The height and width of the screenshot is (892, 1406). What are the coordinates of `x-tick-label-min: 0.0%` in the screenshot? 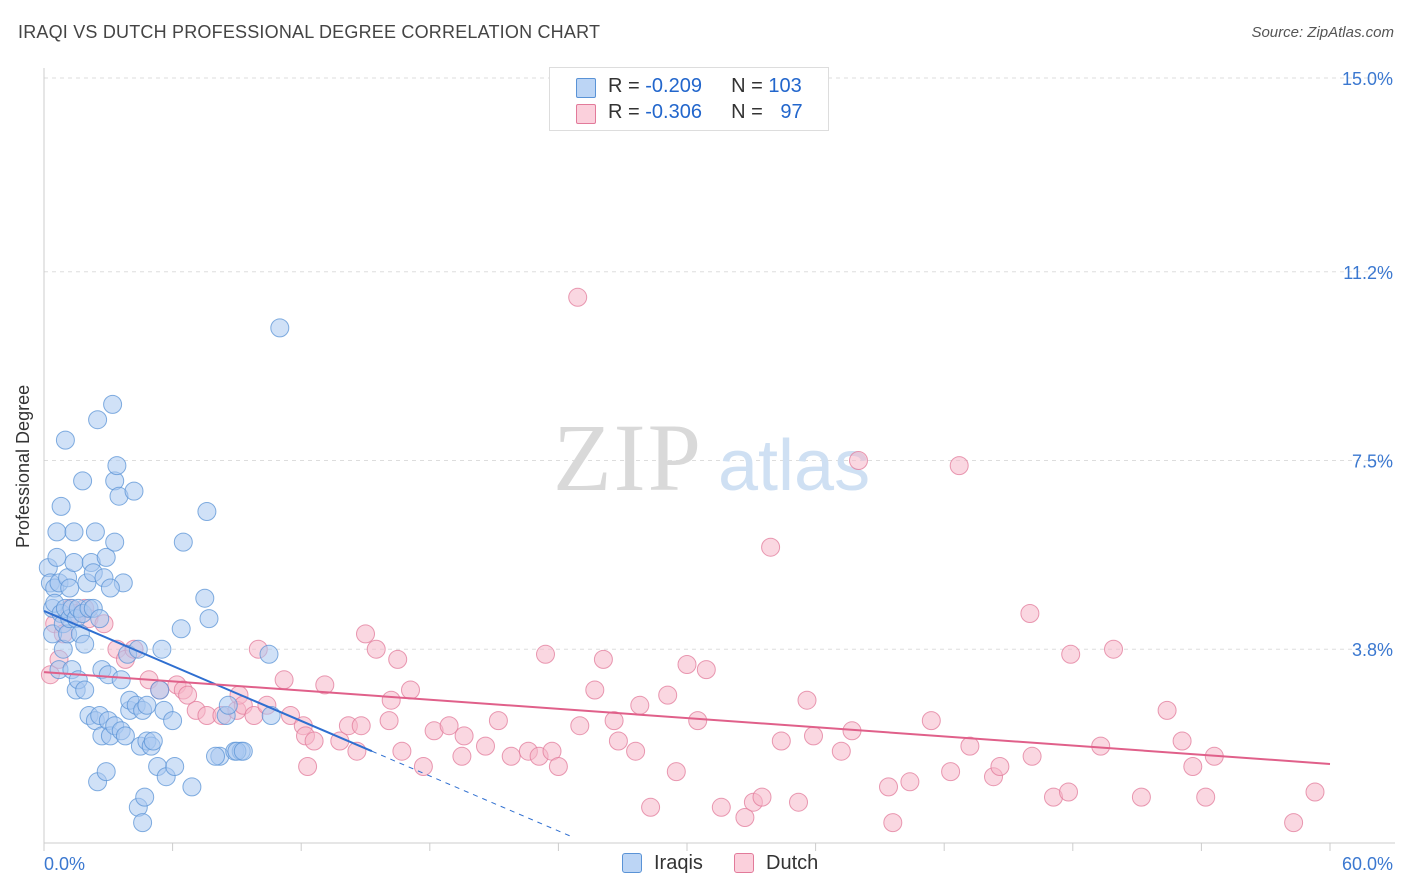 It's located at (64, 864).